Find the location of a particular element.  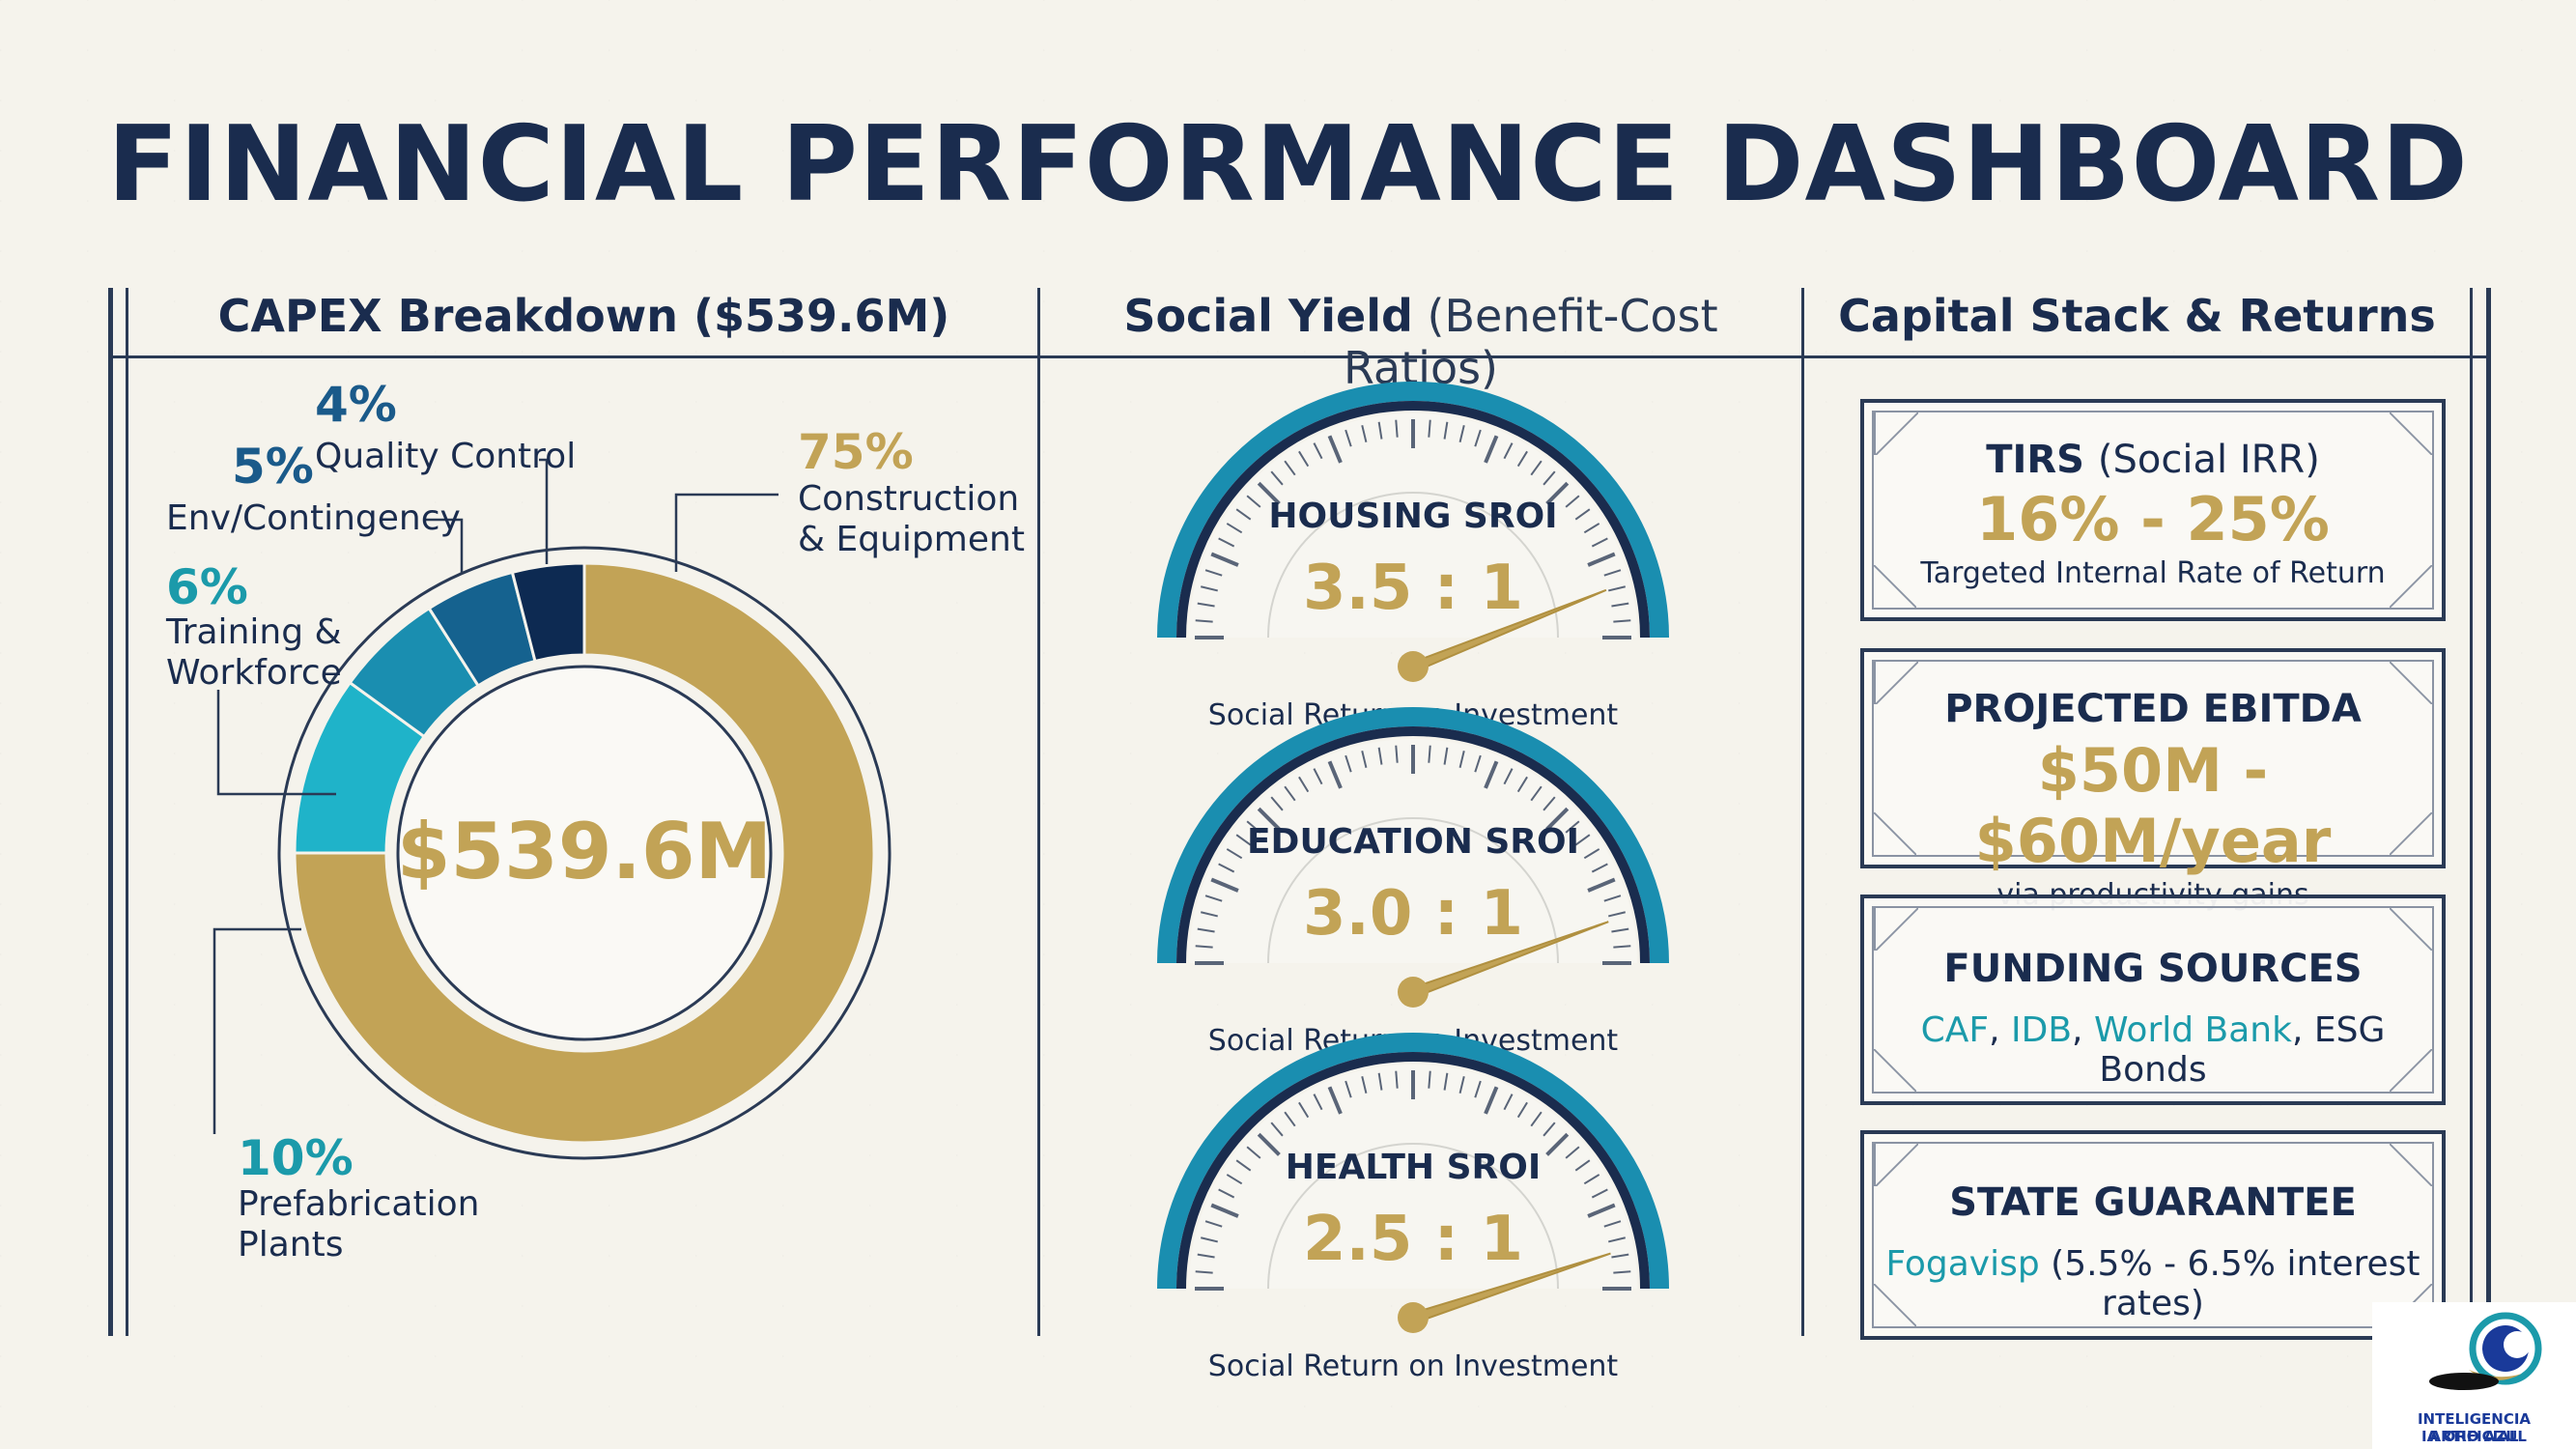

slice-name-label-3-0: Env/Contingency is located at coordinates (313, 518).